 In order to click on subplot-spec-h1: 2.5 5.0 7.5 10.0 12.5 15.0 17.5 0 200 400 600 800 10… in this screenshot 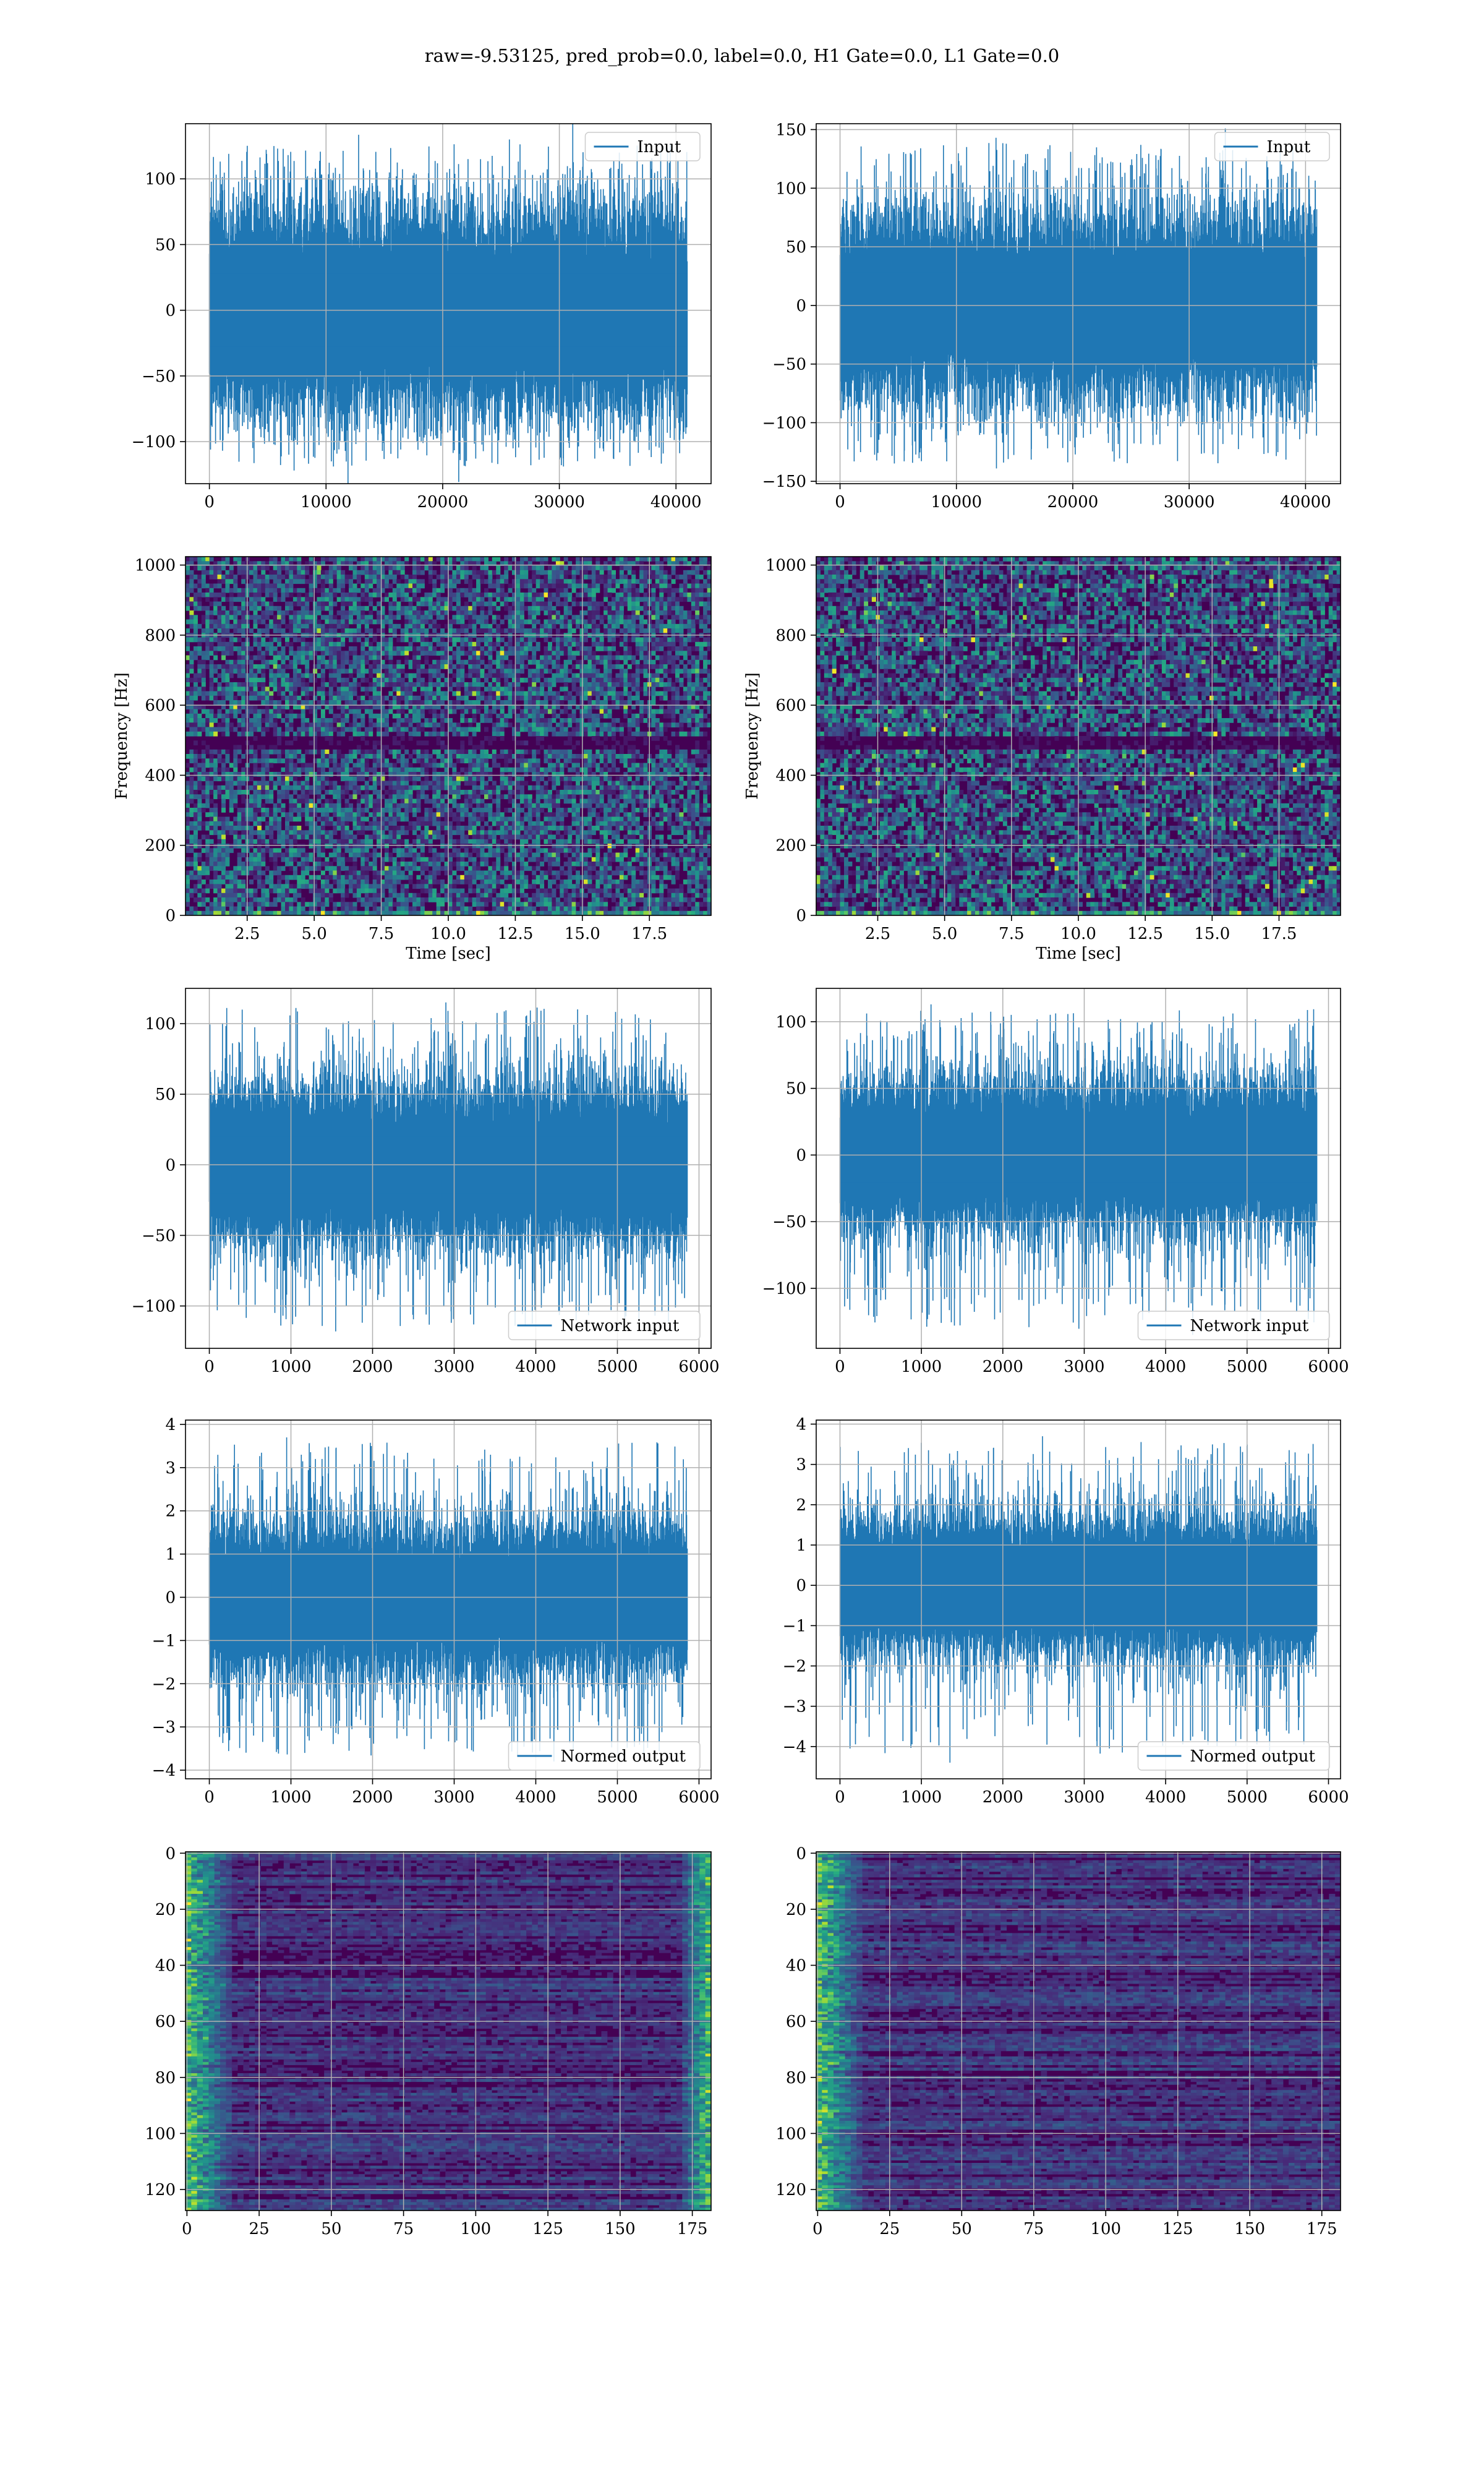, I will do `click(412, 759)`.